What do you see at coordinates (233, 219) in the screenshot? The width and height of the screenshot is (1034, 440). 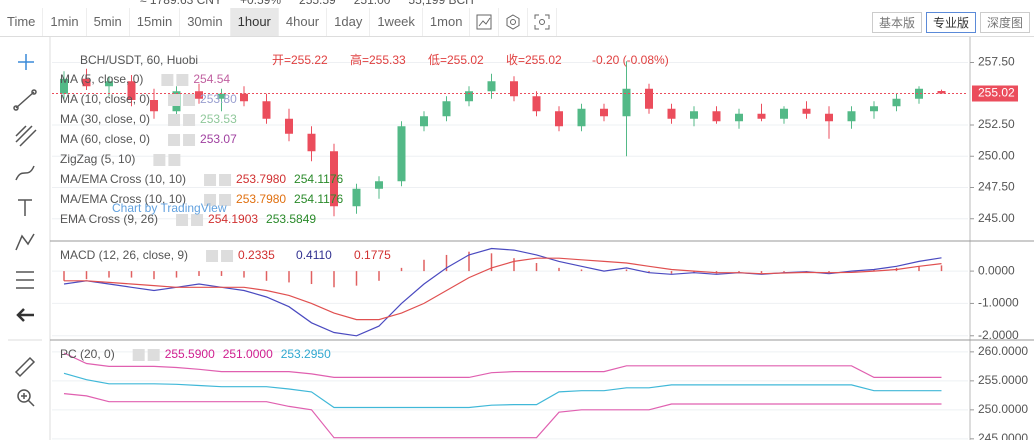 I see `indicator-readout: 254.1903` at bounding box center [233, 219].